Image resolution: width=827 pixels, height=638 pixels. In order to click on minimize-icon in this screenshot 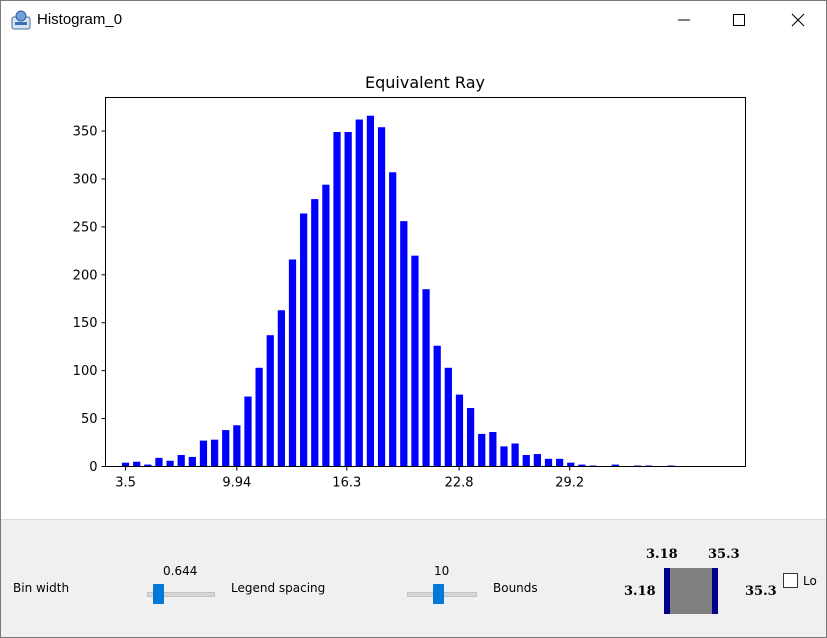, I will do `click(684, 20)`.